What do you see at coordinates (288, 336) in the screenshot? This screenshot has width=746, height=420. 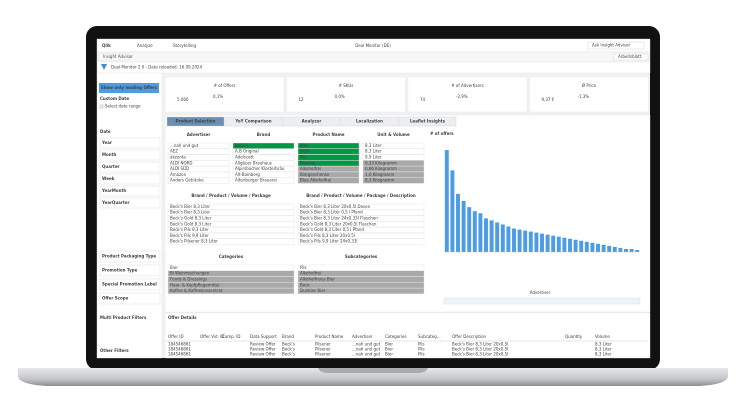 I see `column-header: Brand` at bounding box center [288, 336].